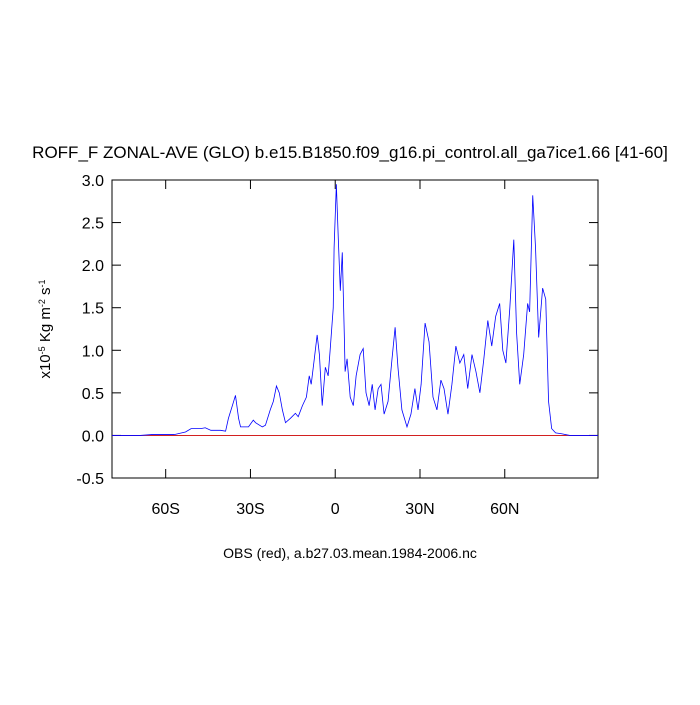 The image size is (700, 705). I want to click on y-axis-label: x10-5 Kg m-2 s-1, so click(45, 328).